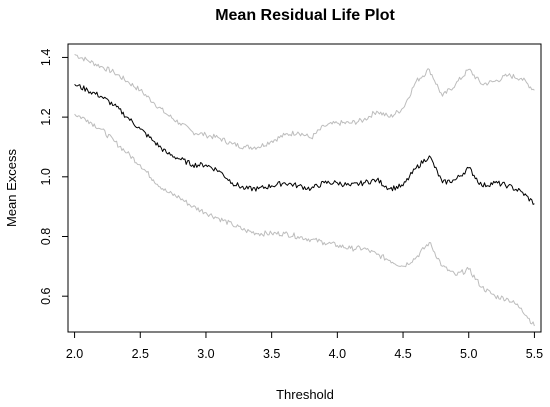 The image size is (550, 407). Describe the element at coordinates (337, 354) in the screenshot. I see `x-tick-label: 4.0` at that location.